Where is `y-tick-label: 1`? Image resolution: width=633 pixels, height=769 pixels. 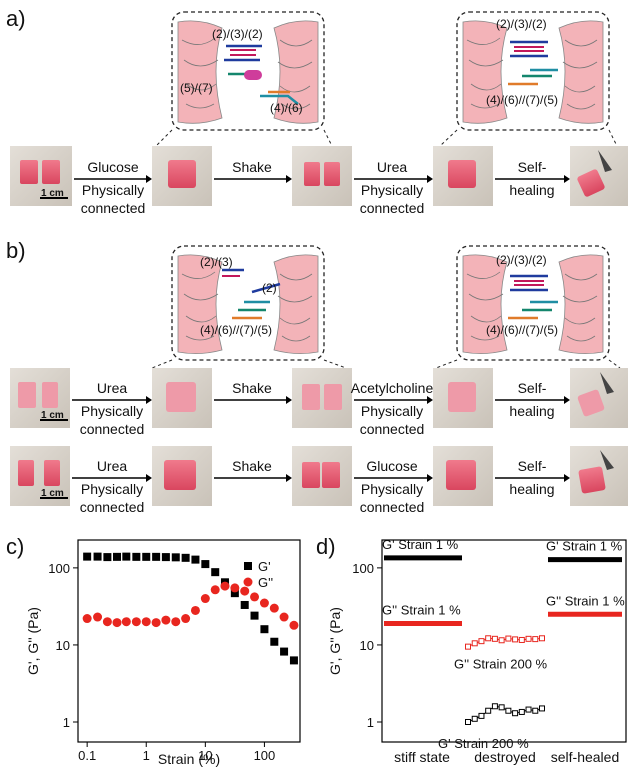
y-tick-label: 1 is located at coordinates (370, 722).